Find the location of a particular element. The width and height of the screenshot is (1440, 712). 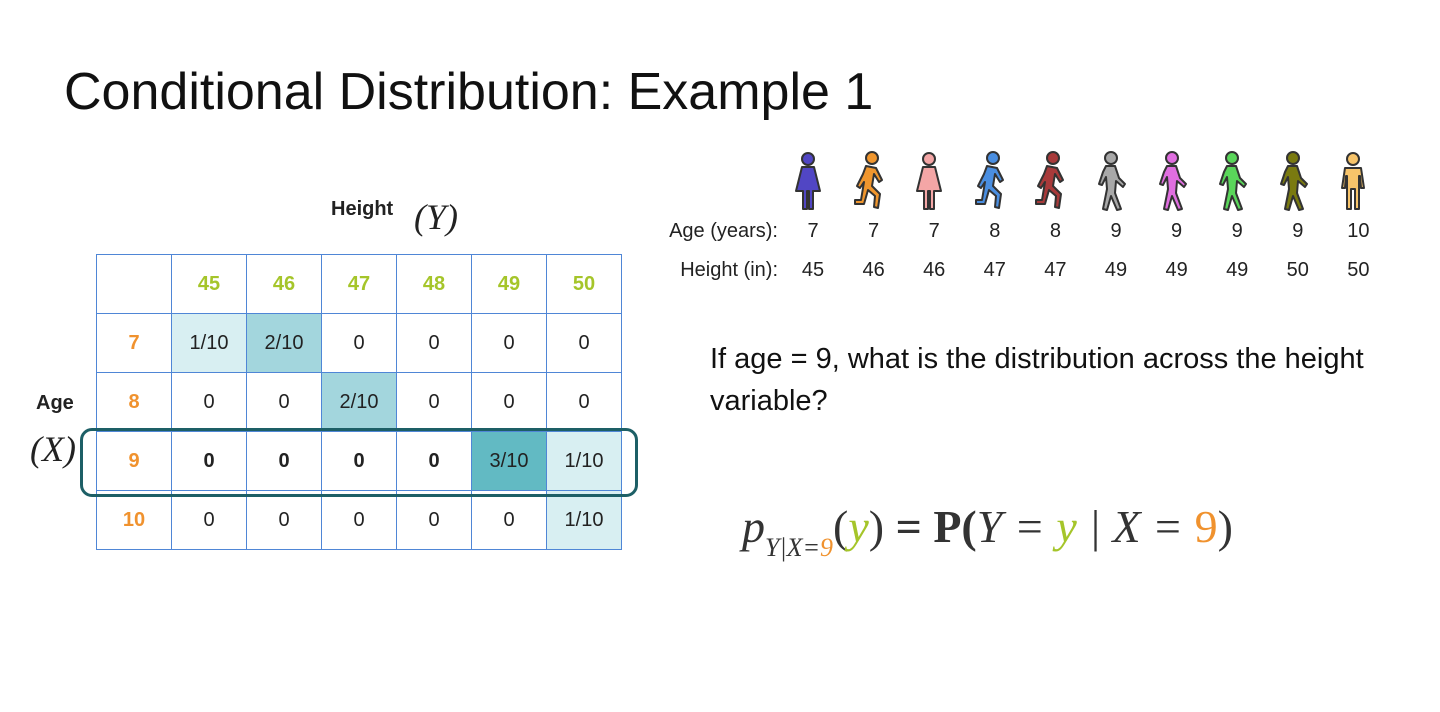

probability-cell: 3/10 is located at coordinates (509, 461).